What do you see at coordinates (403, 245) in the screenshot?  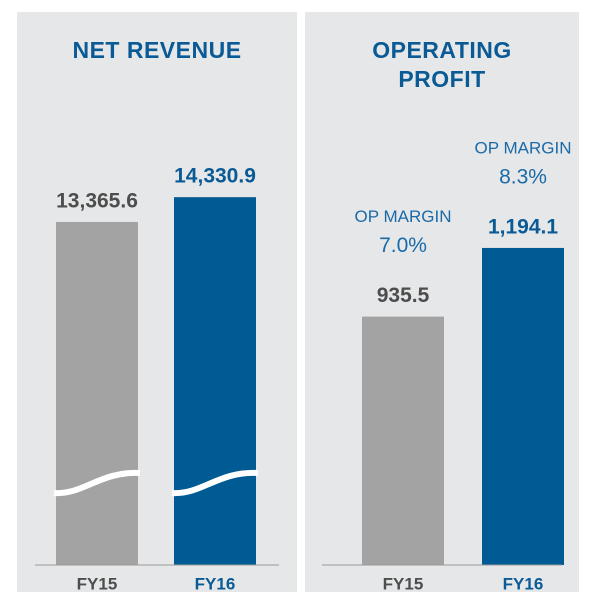 I see `annotation-value: 7.0%` at bounding box center [403, 245].